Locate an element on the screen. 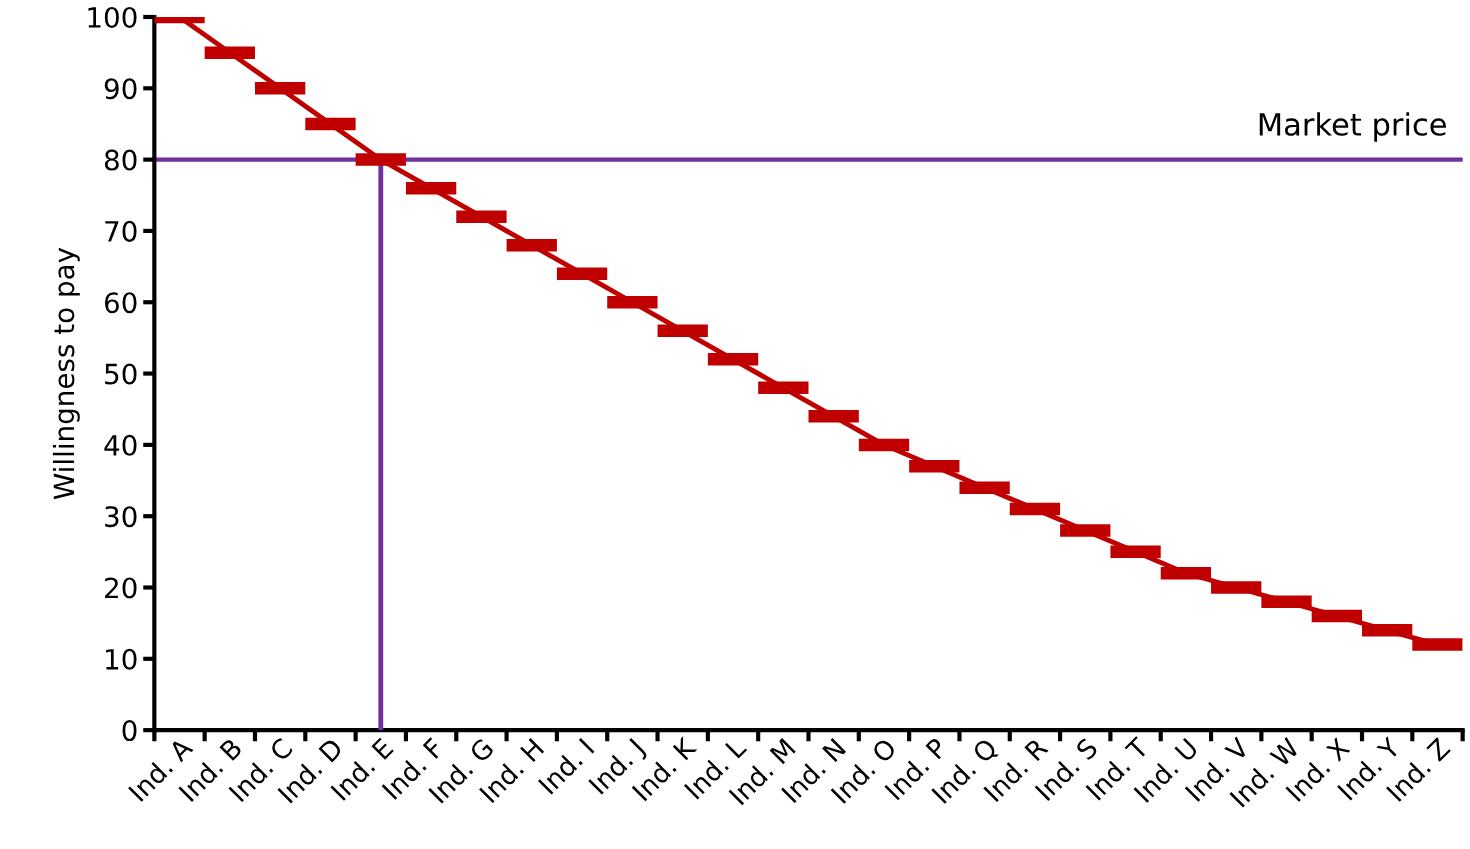  y-tick-label: 20 is located at coordinates (121, 588).